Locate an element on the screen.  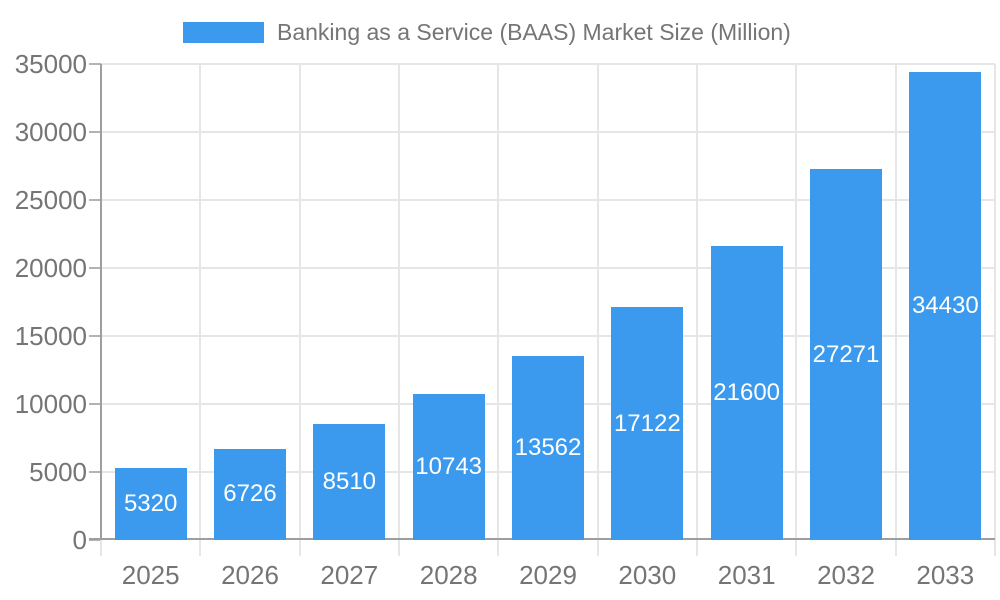
x-axis-tick-label: 2029 is located at coordinates (548, 575).